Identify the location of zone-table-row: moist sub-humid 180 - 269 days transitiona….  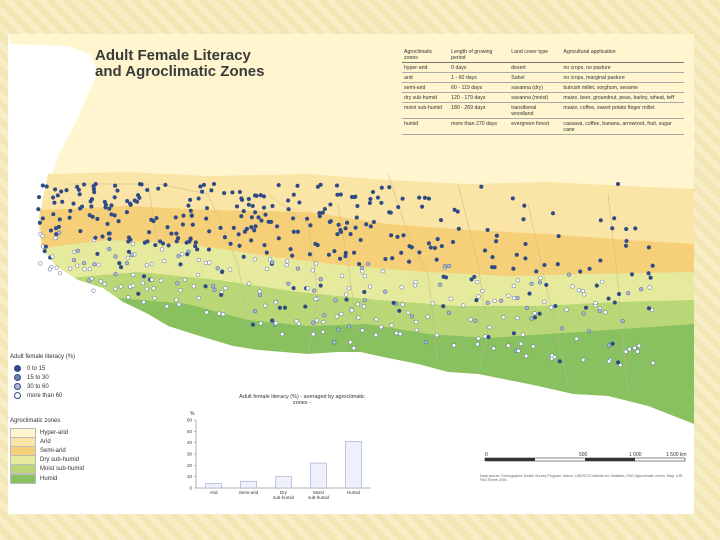
(543, 110).